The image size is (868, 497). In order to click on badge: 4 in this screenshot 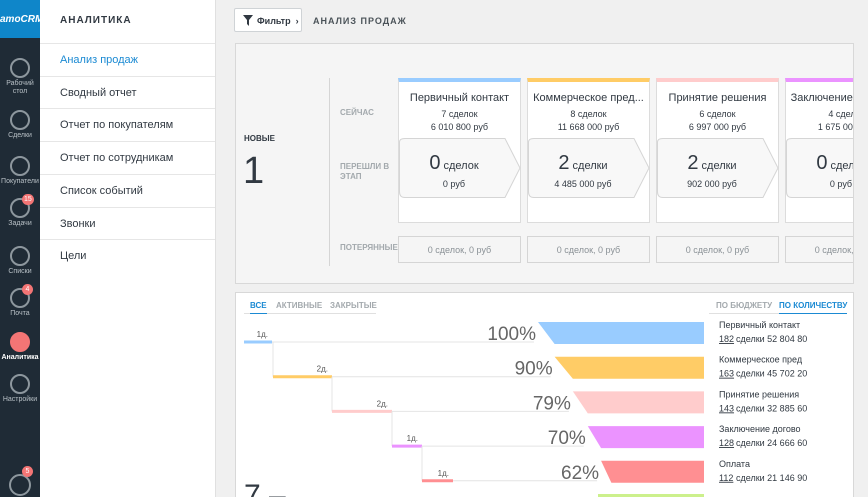, I will do `click(27, 289)`.